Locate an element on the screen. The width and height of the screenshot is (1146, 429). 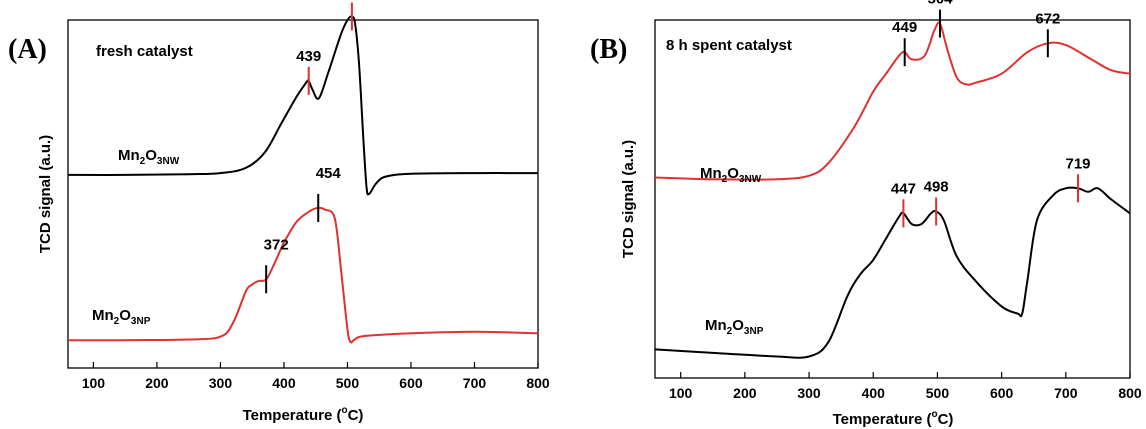
panel-a-peaks: 439 507 372 454 is located at coordinates (314, 147).